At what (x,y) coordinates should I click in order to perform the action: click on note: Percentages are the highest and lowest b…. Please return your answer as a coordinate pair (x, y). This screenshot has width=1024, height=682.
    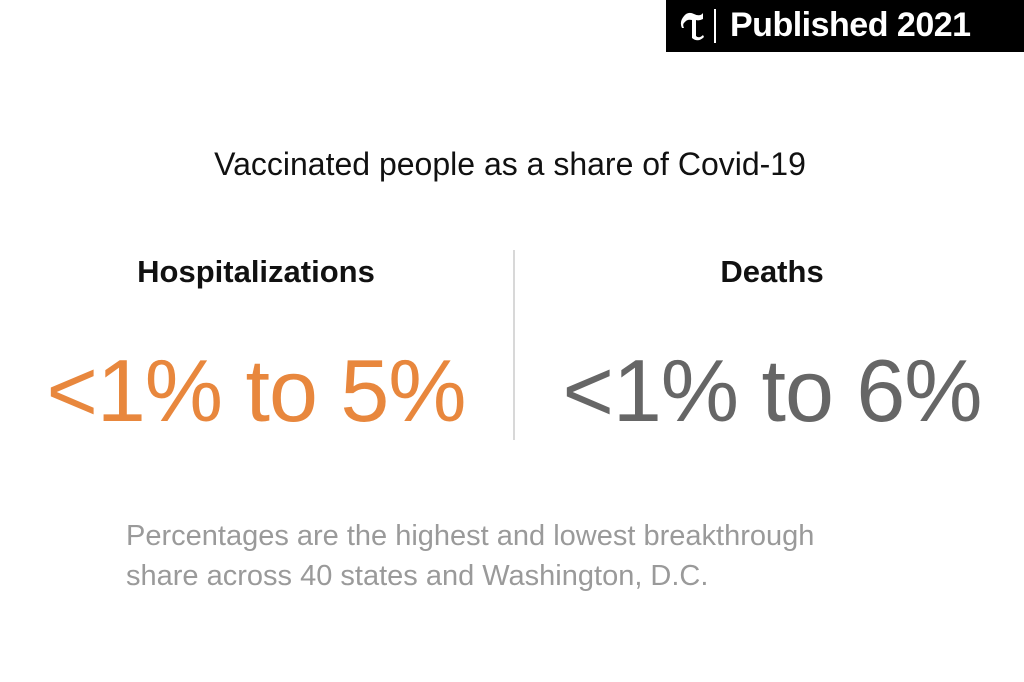
    Looking at the image, I should click on (470, 556).